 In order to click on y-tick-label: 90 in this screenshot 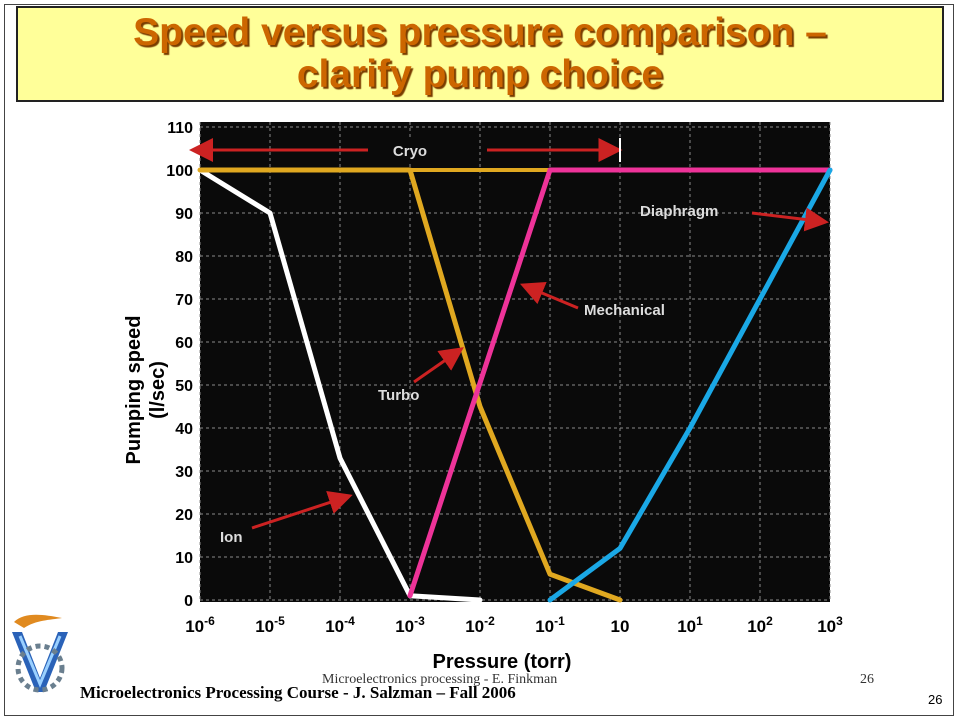, I will do `click(184, 214)`.